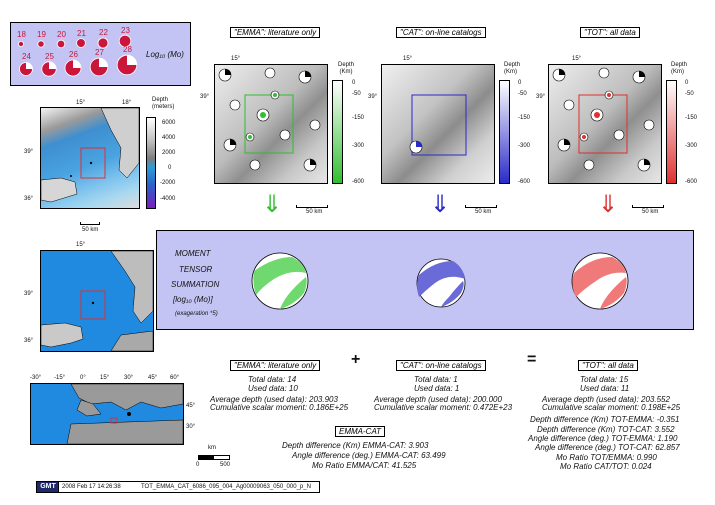 This screenshot has width=715, height=505. I want to click on magnitude-beachballs, so click(78, 55).